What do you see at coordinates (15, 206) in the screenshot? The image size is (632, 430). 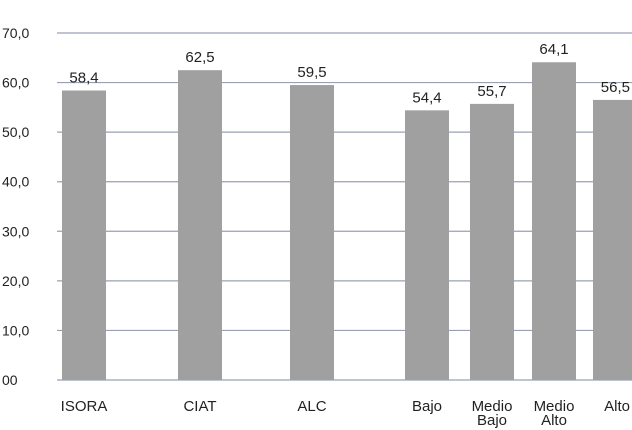 I see `y-axis: 00 10,0 20,0 30,0 40,0 50,0 60,0 70,0` at bounding box center [15, 206].